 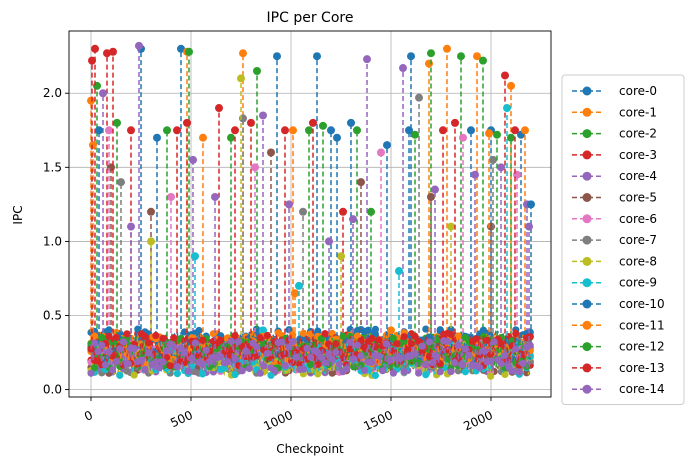 What do you see at coordinates (642, 389) in the screenshot?
I see `legend-label: core-14` at bounding box center [642, 389].